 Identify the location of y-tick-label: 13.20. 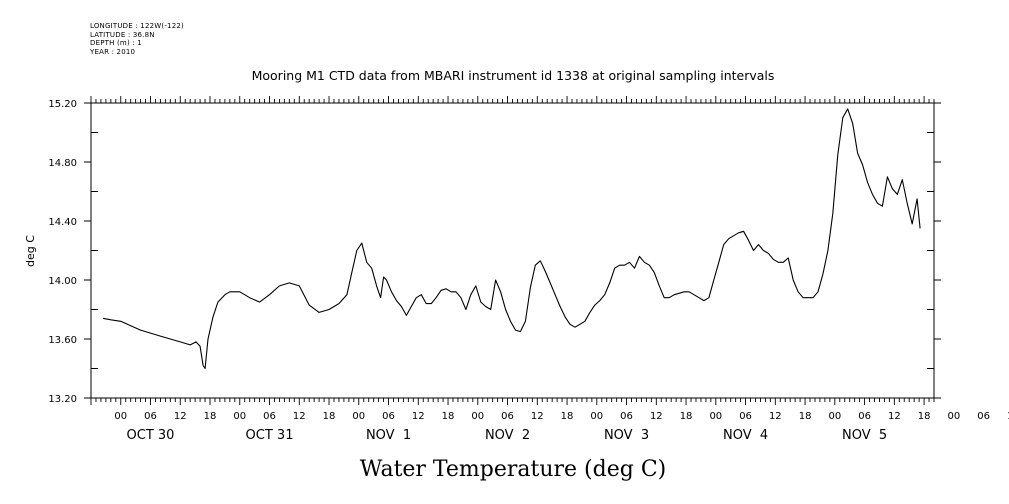
(62, 399).